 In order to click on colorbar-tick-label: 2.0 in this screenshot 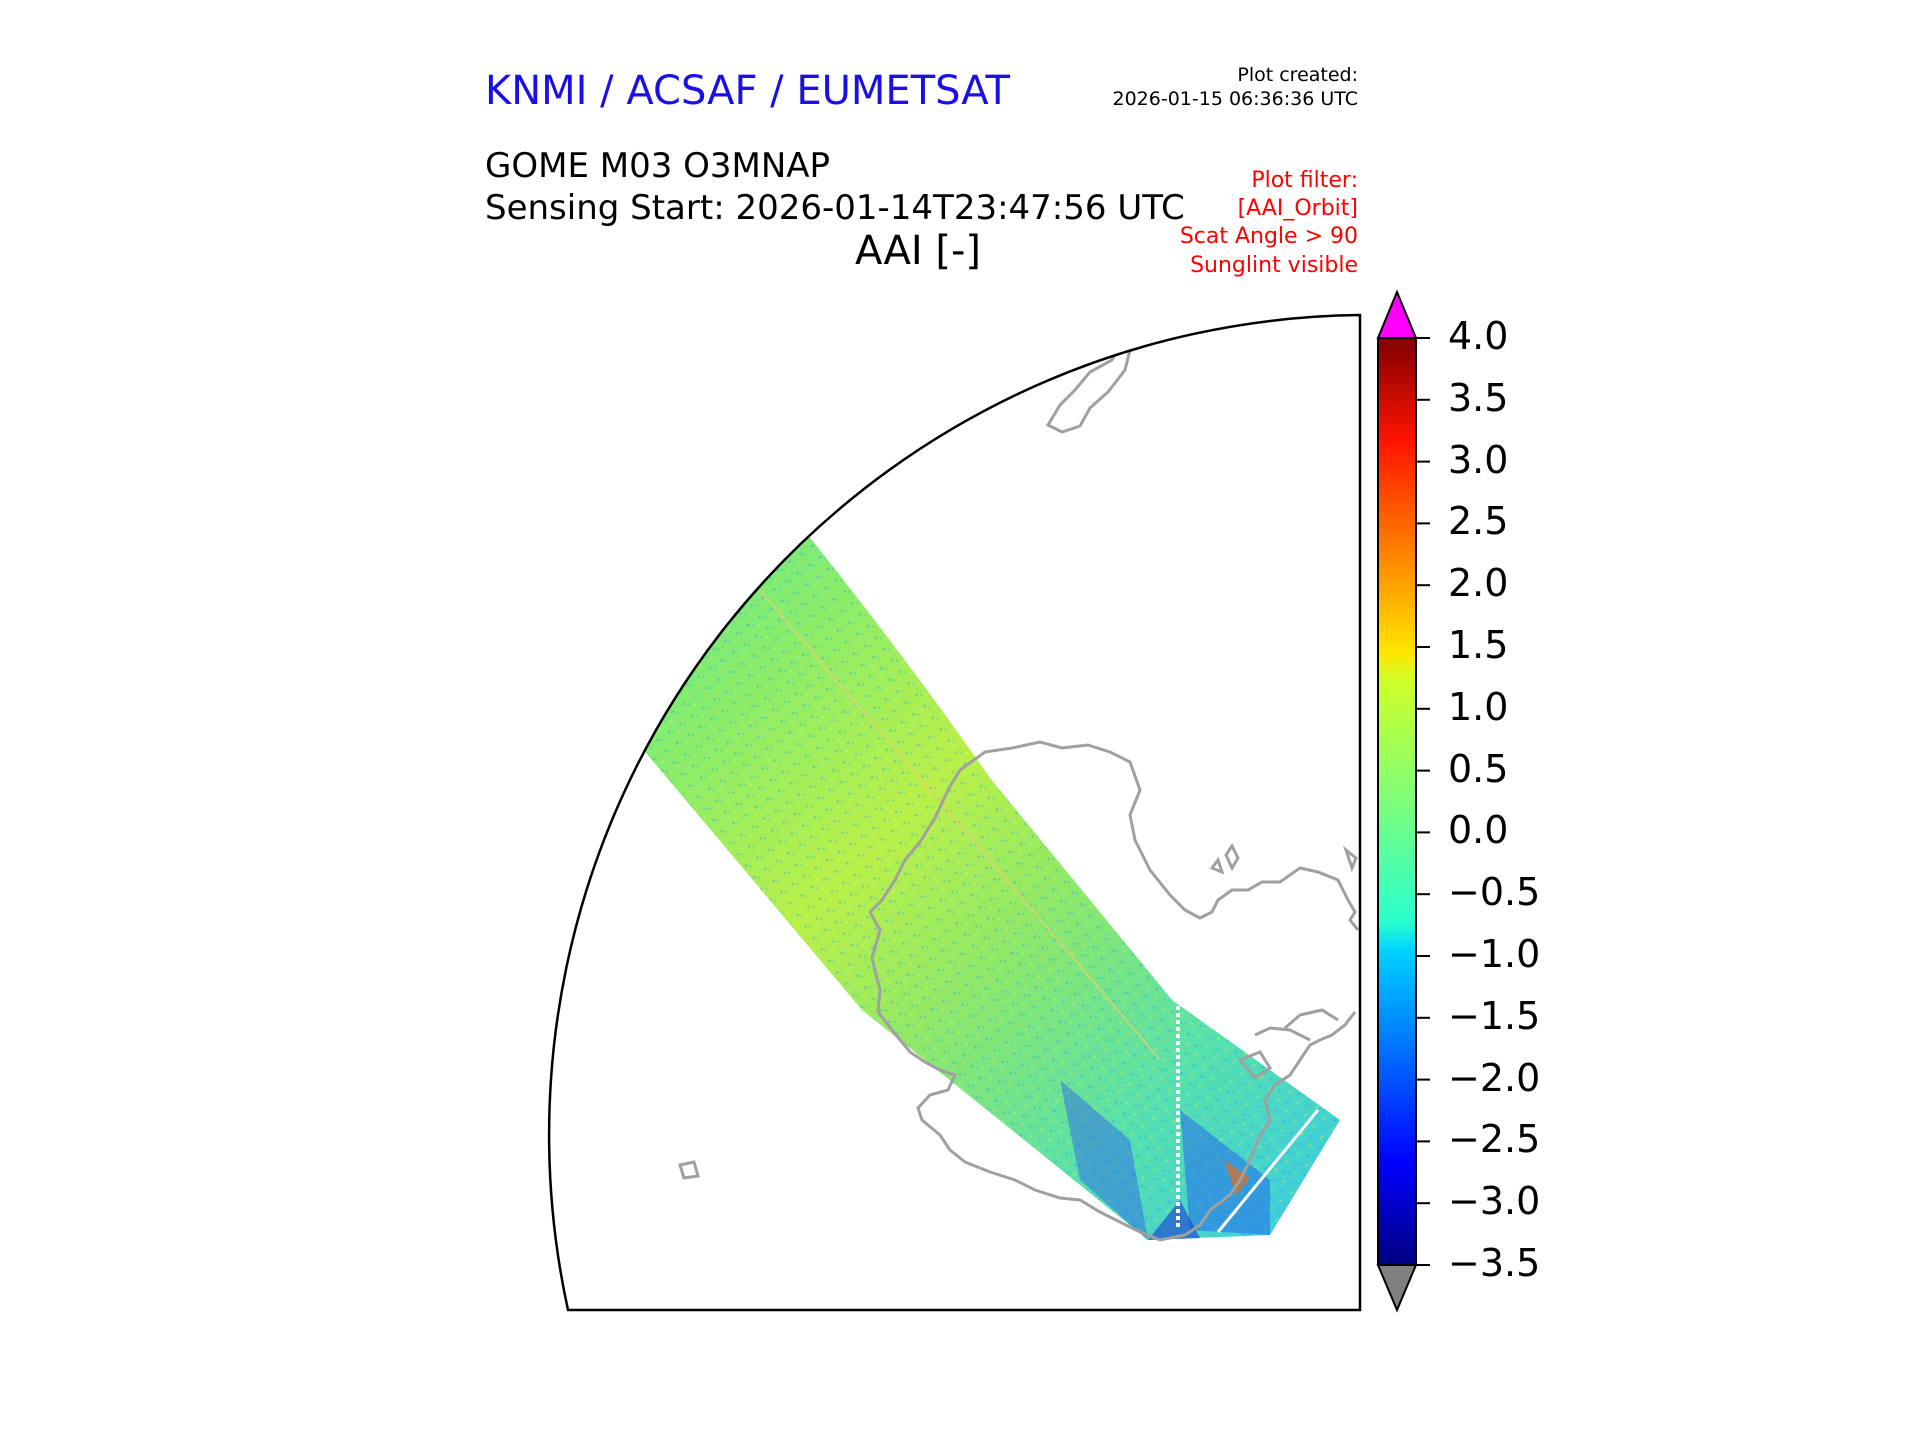, I will do `click(1478, 583)`.